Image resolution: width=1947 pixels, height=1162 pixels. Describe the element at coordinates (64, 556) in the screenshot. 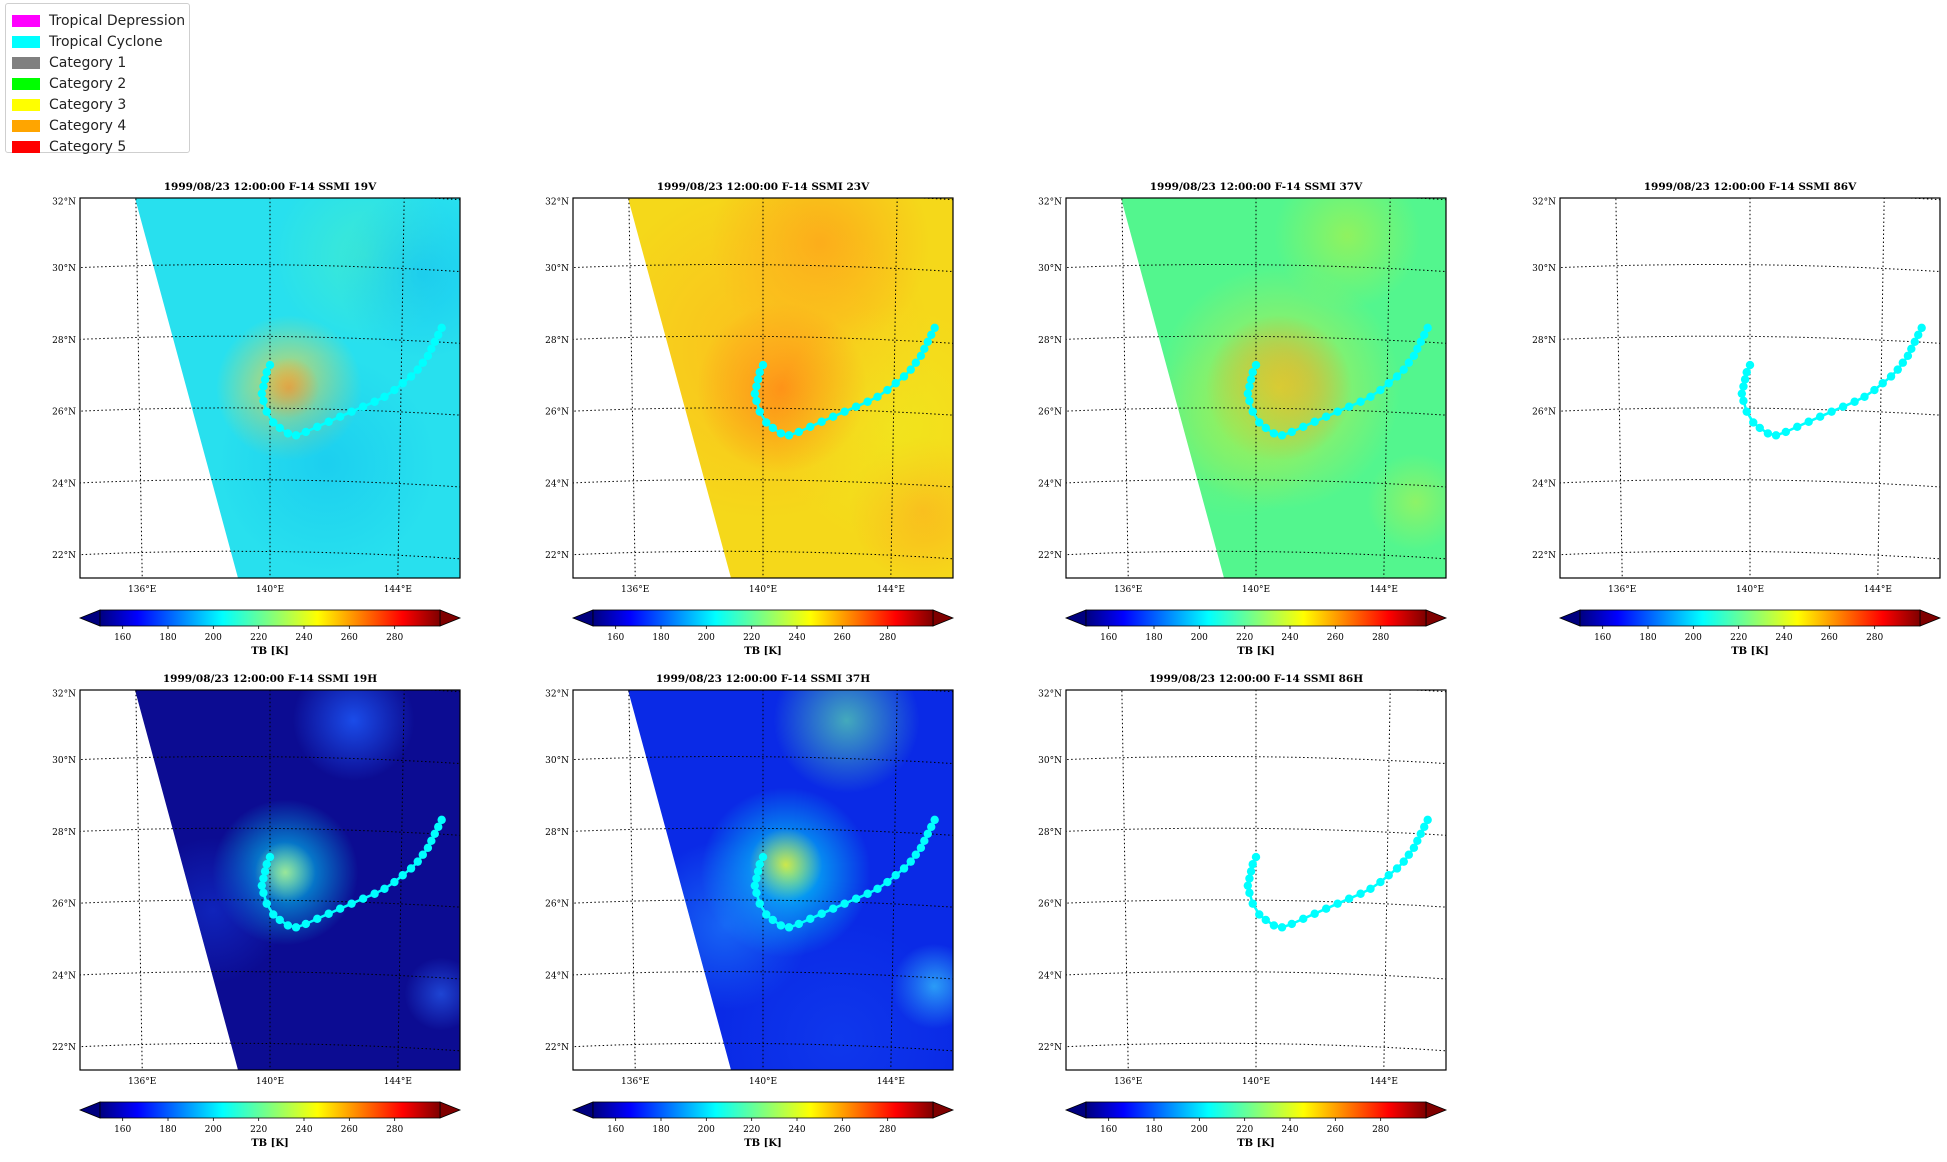

I see `lat-tick-label: 22°N` at that location.